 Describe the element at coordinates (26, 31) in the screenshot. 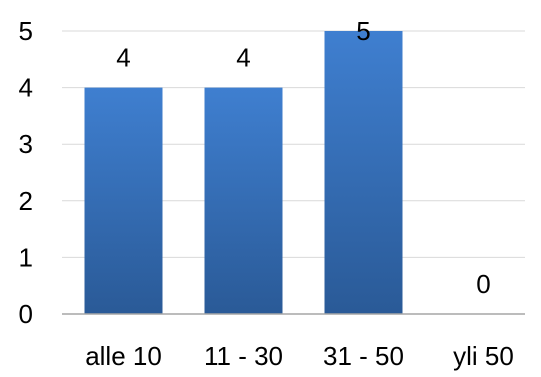

I see `y-tick-label: 5` at that location.